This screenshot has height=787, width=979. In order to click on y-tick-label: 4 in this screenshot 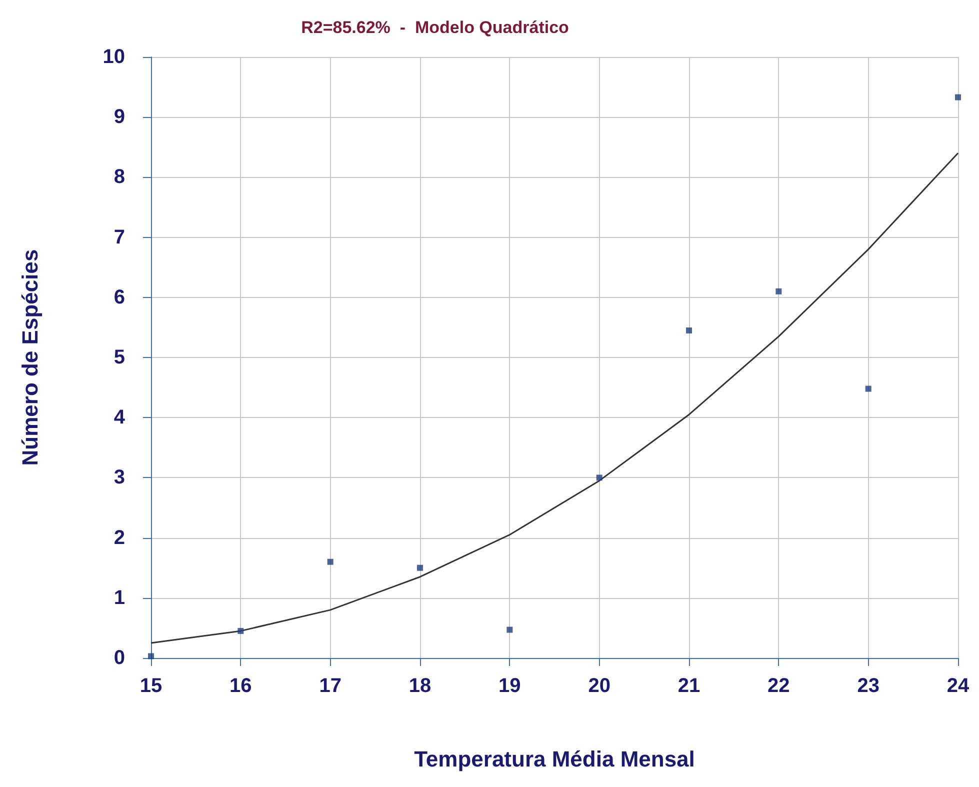, I will do `click(120, 417)`.